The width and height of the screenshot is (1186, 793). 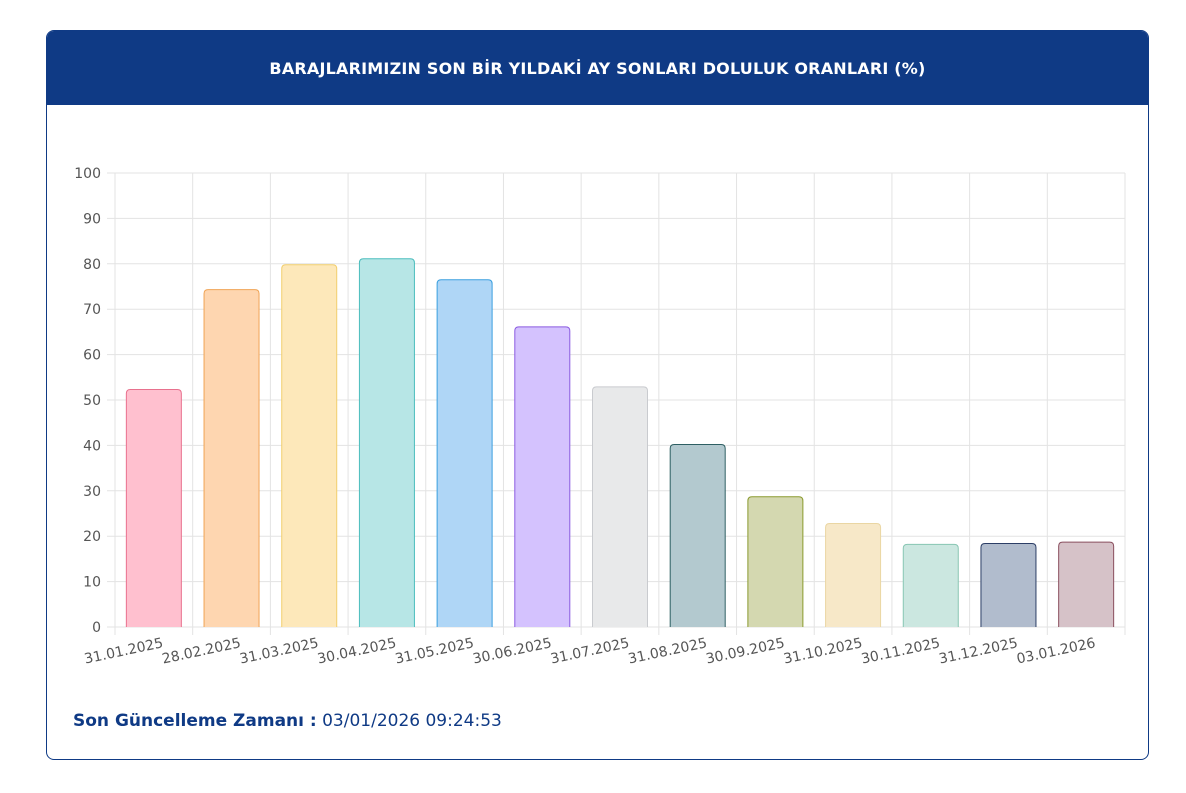 What do you see at coordinates (745, 651) in the screenshot?
I see `x-tick-label: 30.09.2025` at bounding box center [745, 651].